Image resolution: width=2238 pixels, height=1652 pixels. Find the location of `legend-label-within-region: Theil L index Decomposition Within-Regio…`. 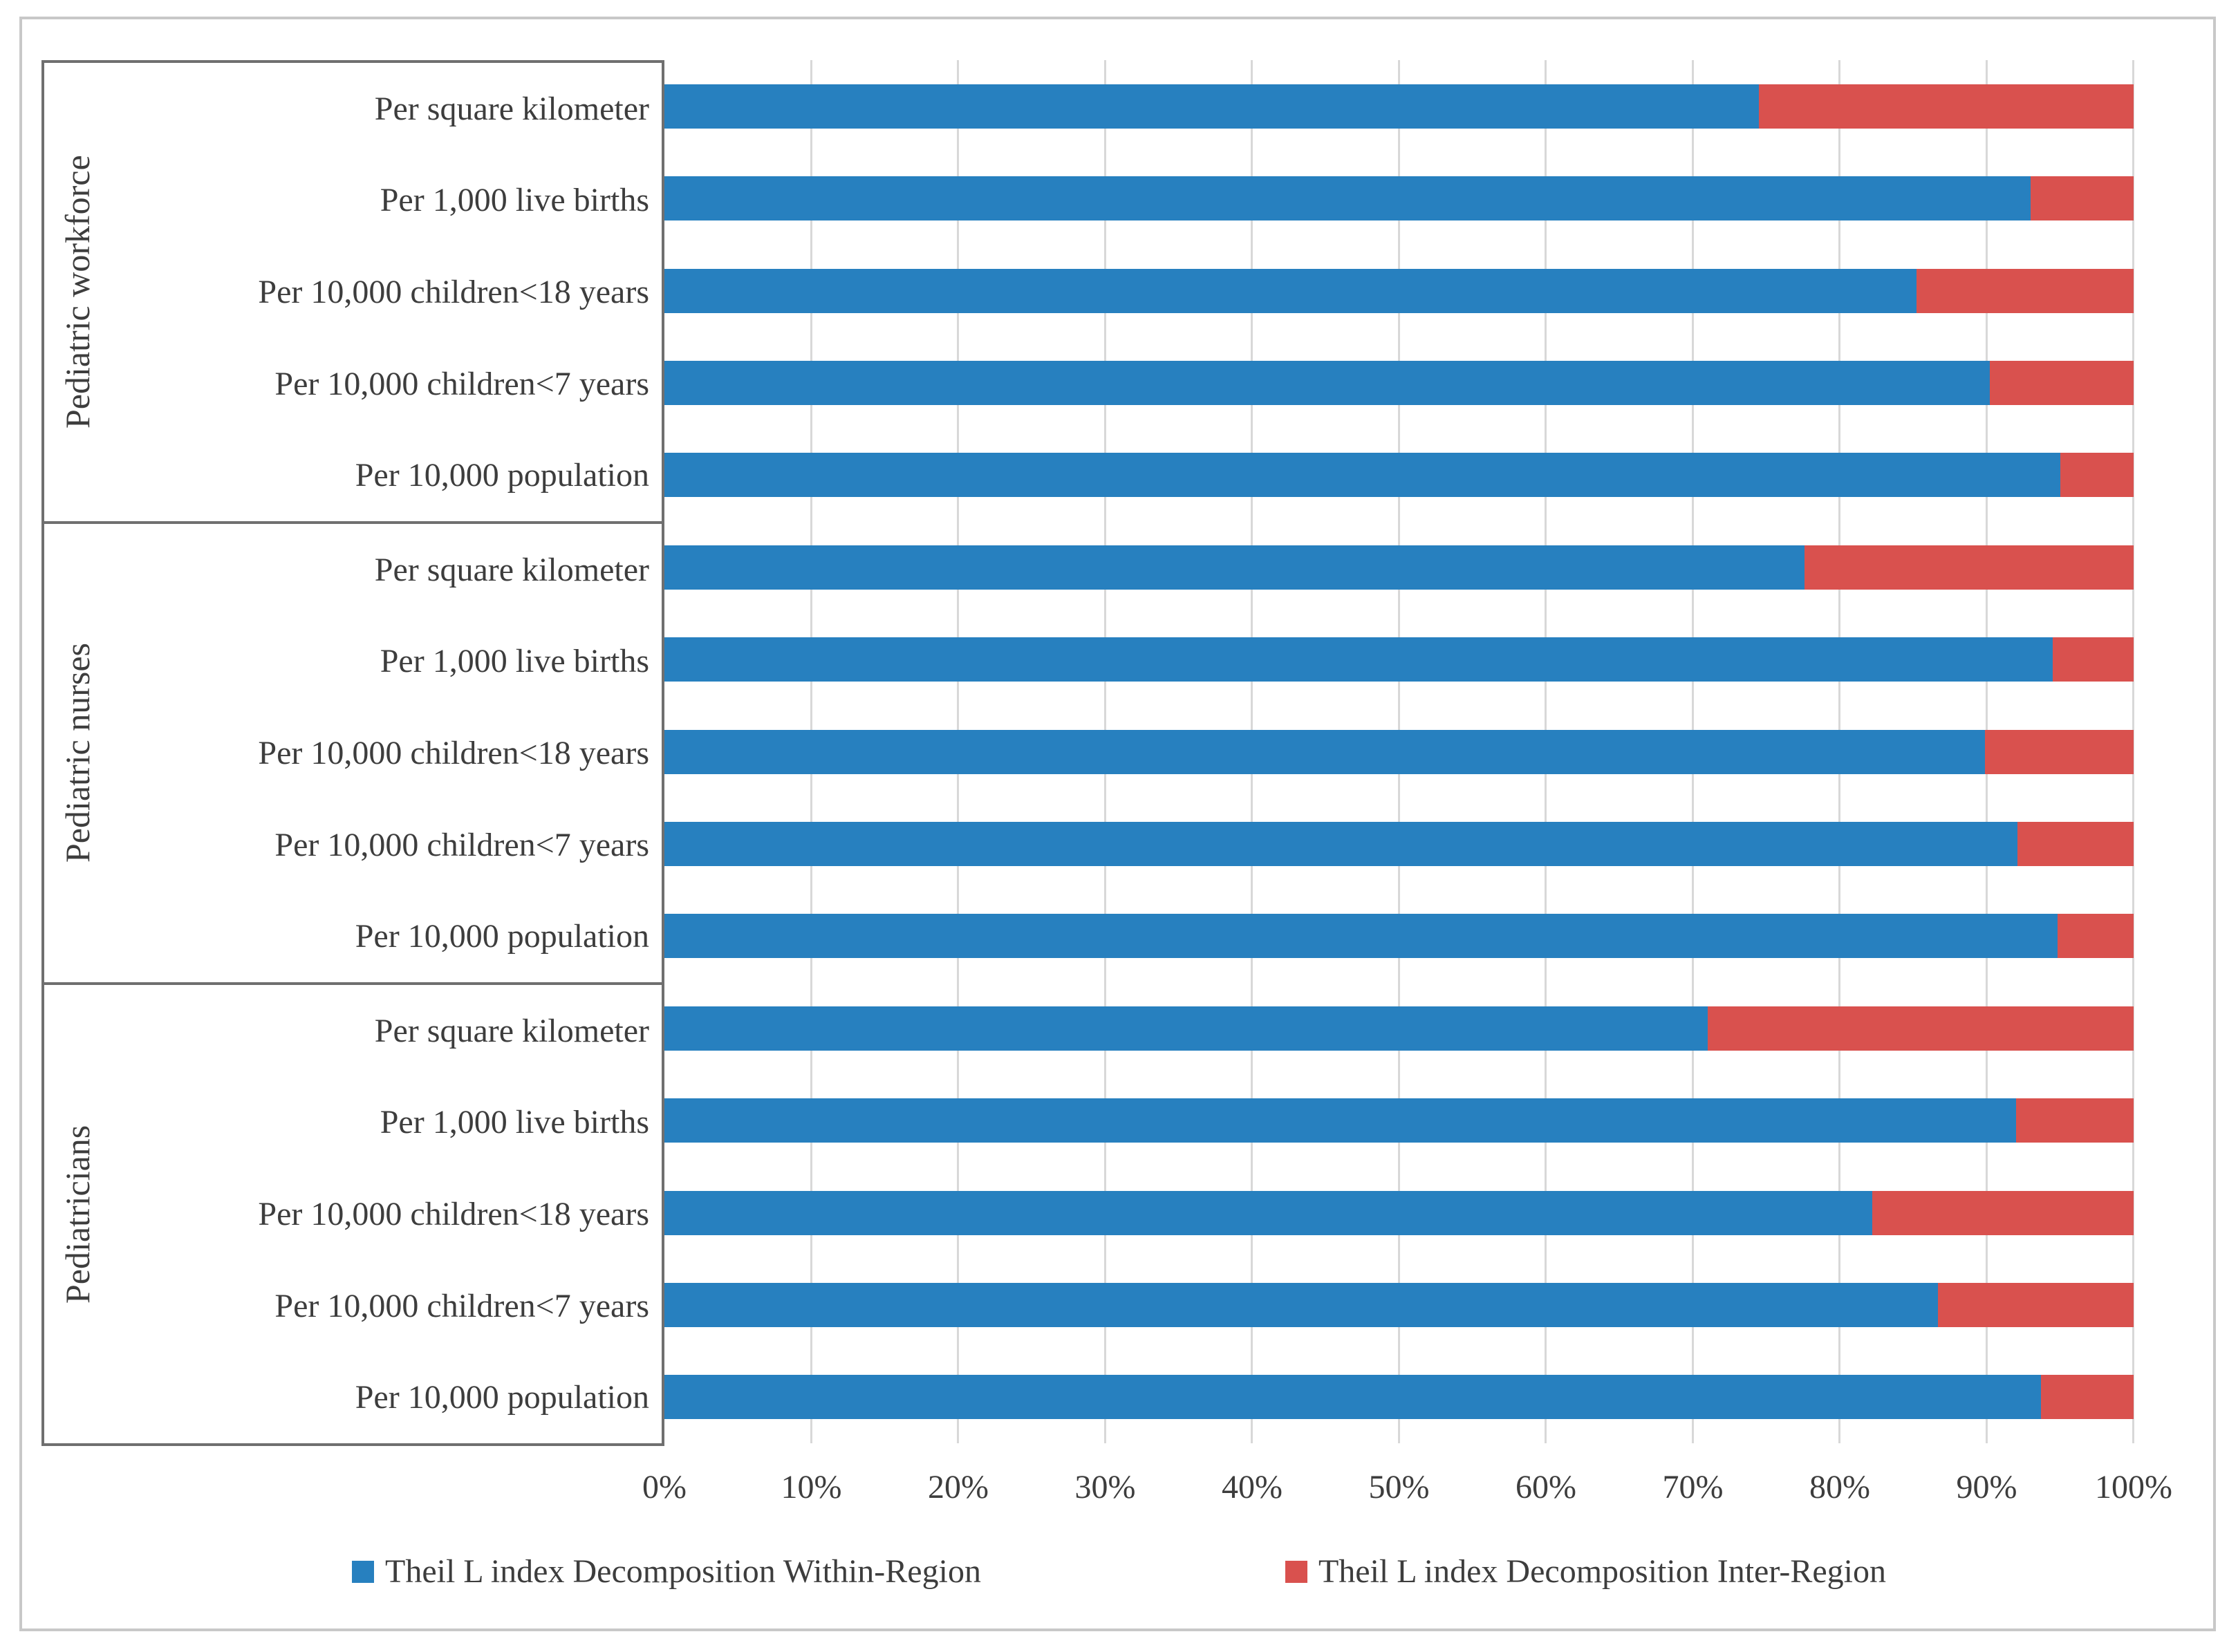

legend-label-within-region: Theil L index Decomposition Within-Regio… is located at coordinates (683, 1571).